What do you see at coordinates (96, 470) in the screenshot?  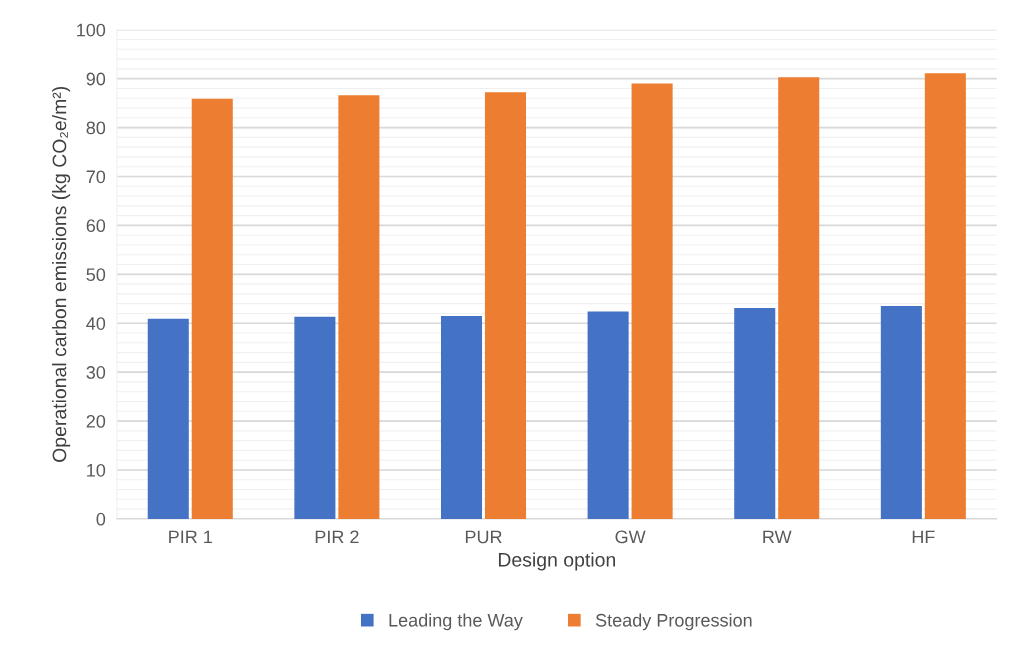 I see `y-tick-label: 10` at bounding box center [96, 470].